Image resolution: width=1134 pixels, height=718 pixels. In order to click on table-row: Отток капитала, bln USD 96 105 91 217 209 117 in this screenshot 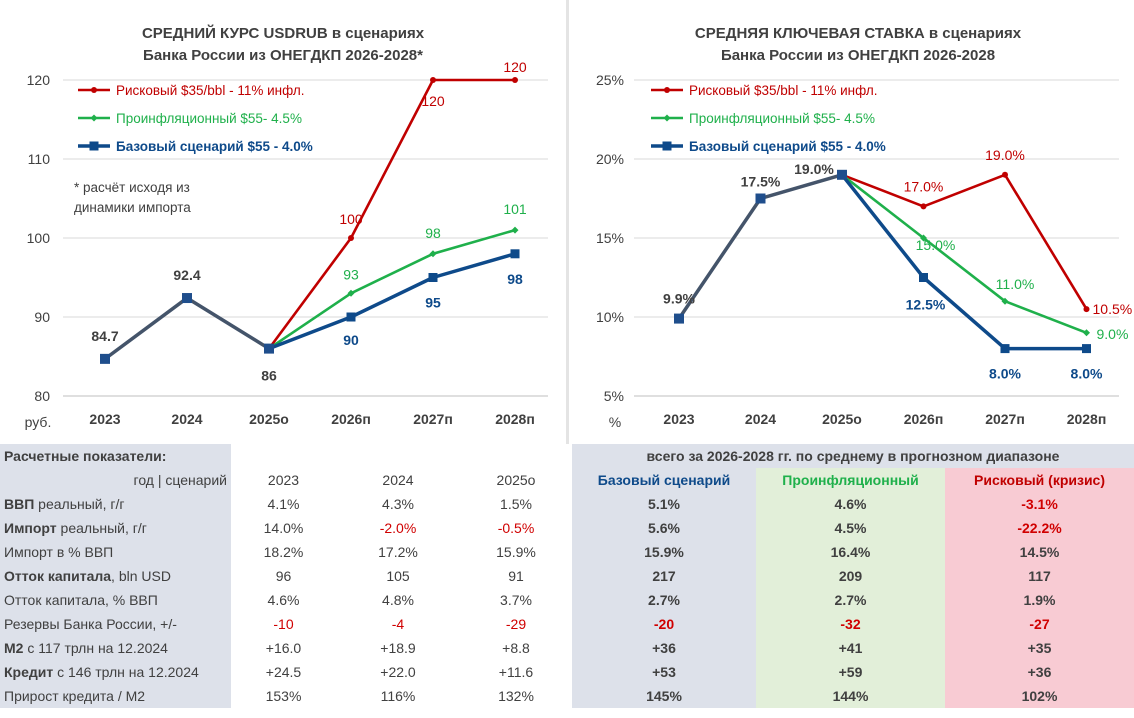, I will do `click(567, 576)`.